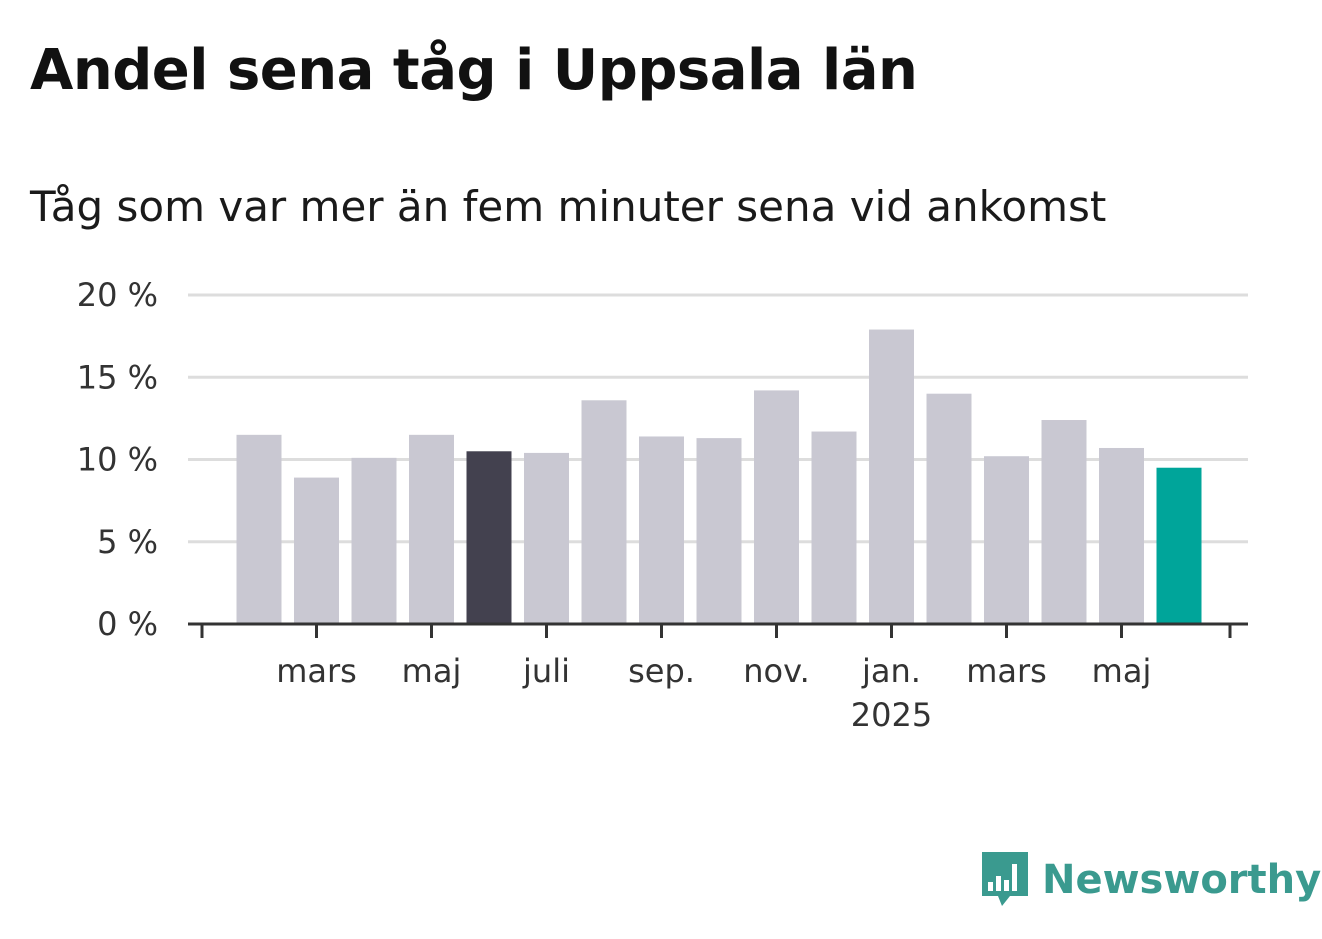 The width and height of the screenshot is (1322, 939). Describe the element at coordinates (127, 542) in the screenshot. I see `y-tick-label: 5 %` at that location.